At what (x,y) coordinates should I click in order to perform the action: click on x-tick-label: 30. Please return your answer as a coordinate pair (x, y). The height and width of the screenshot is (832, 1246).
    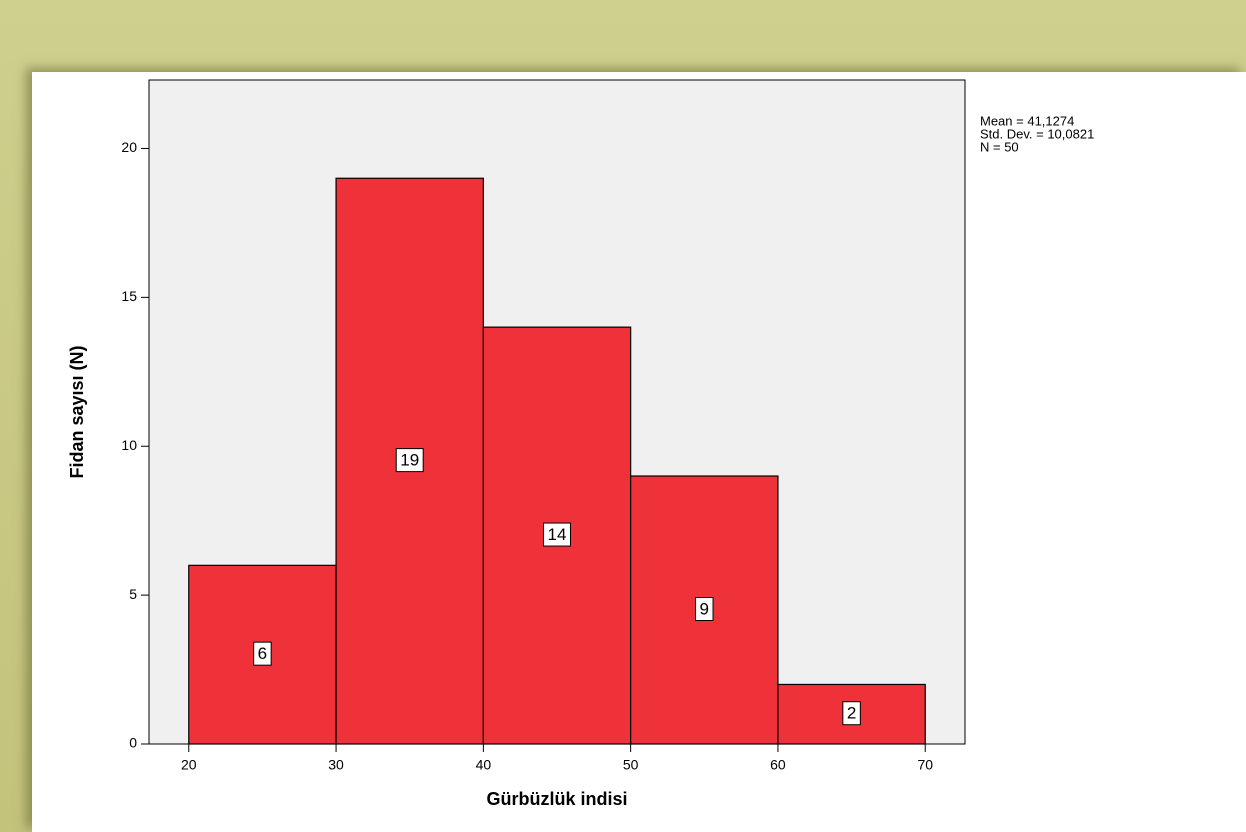
    Looking at the image, I should click on (336, 765).